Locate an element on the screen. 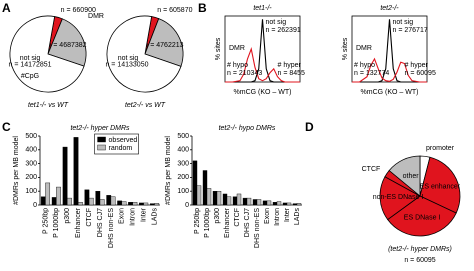 Image resolution: width=474 pixels, height=271 pixels. legend-entry: random is located at coordinates (121, 148).